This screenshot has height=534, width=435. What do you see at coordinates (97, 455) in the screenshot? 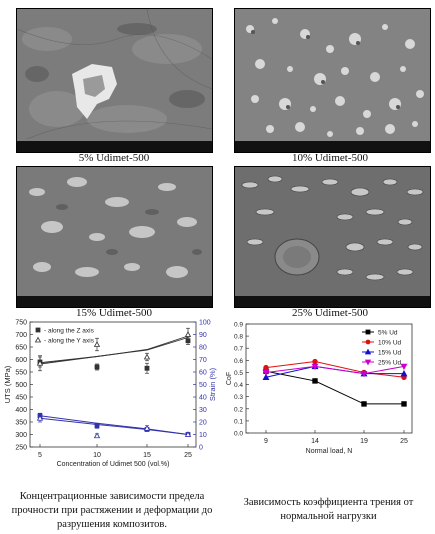
I see `x-tick-label: 10` at bounding box center [97, 455].